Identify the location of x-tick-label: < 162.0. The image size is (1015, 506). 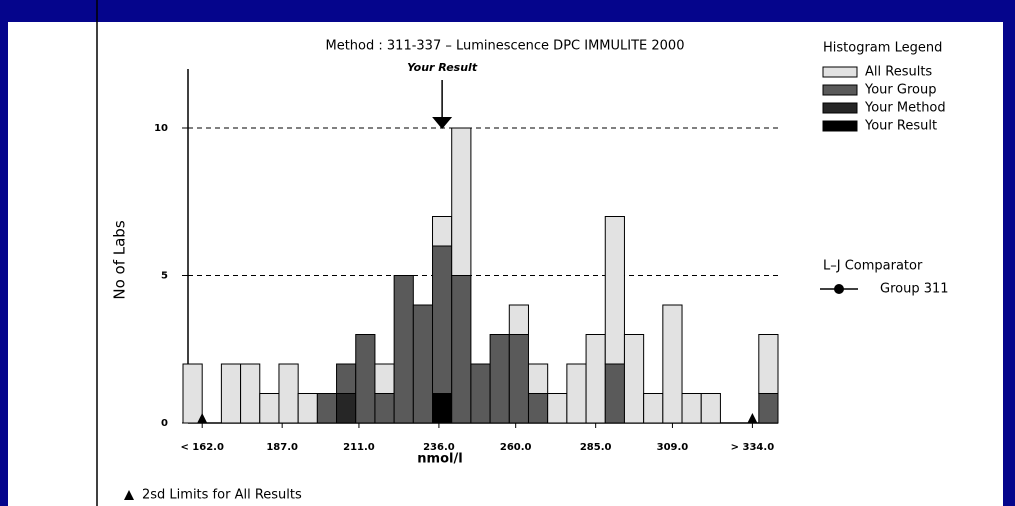
(202, 447).